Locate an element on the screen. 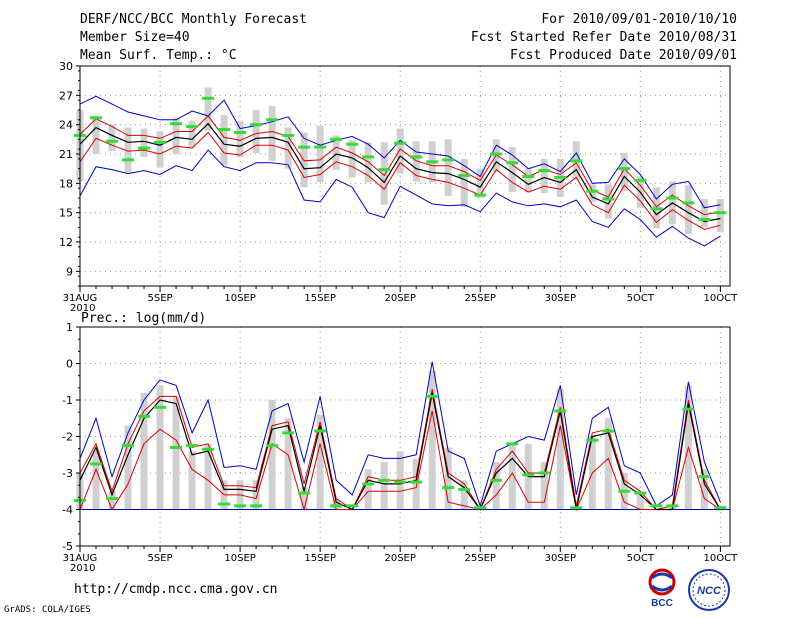 The image size is (800, 618). ensemble-mean-line is located at coordinates (400, 172).